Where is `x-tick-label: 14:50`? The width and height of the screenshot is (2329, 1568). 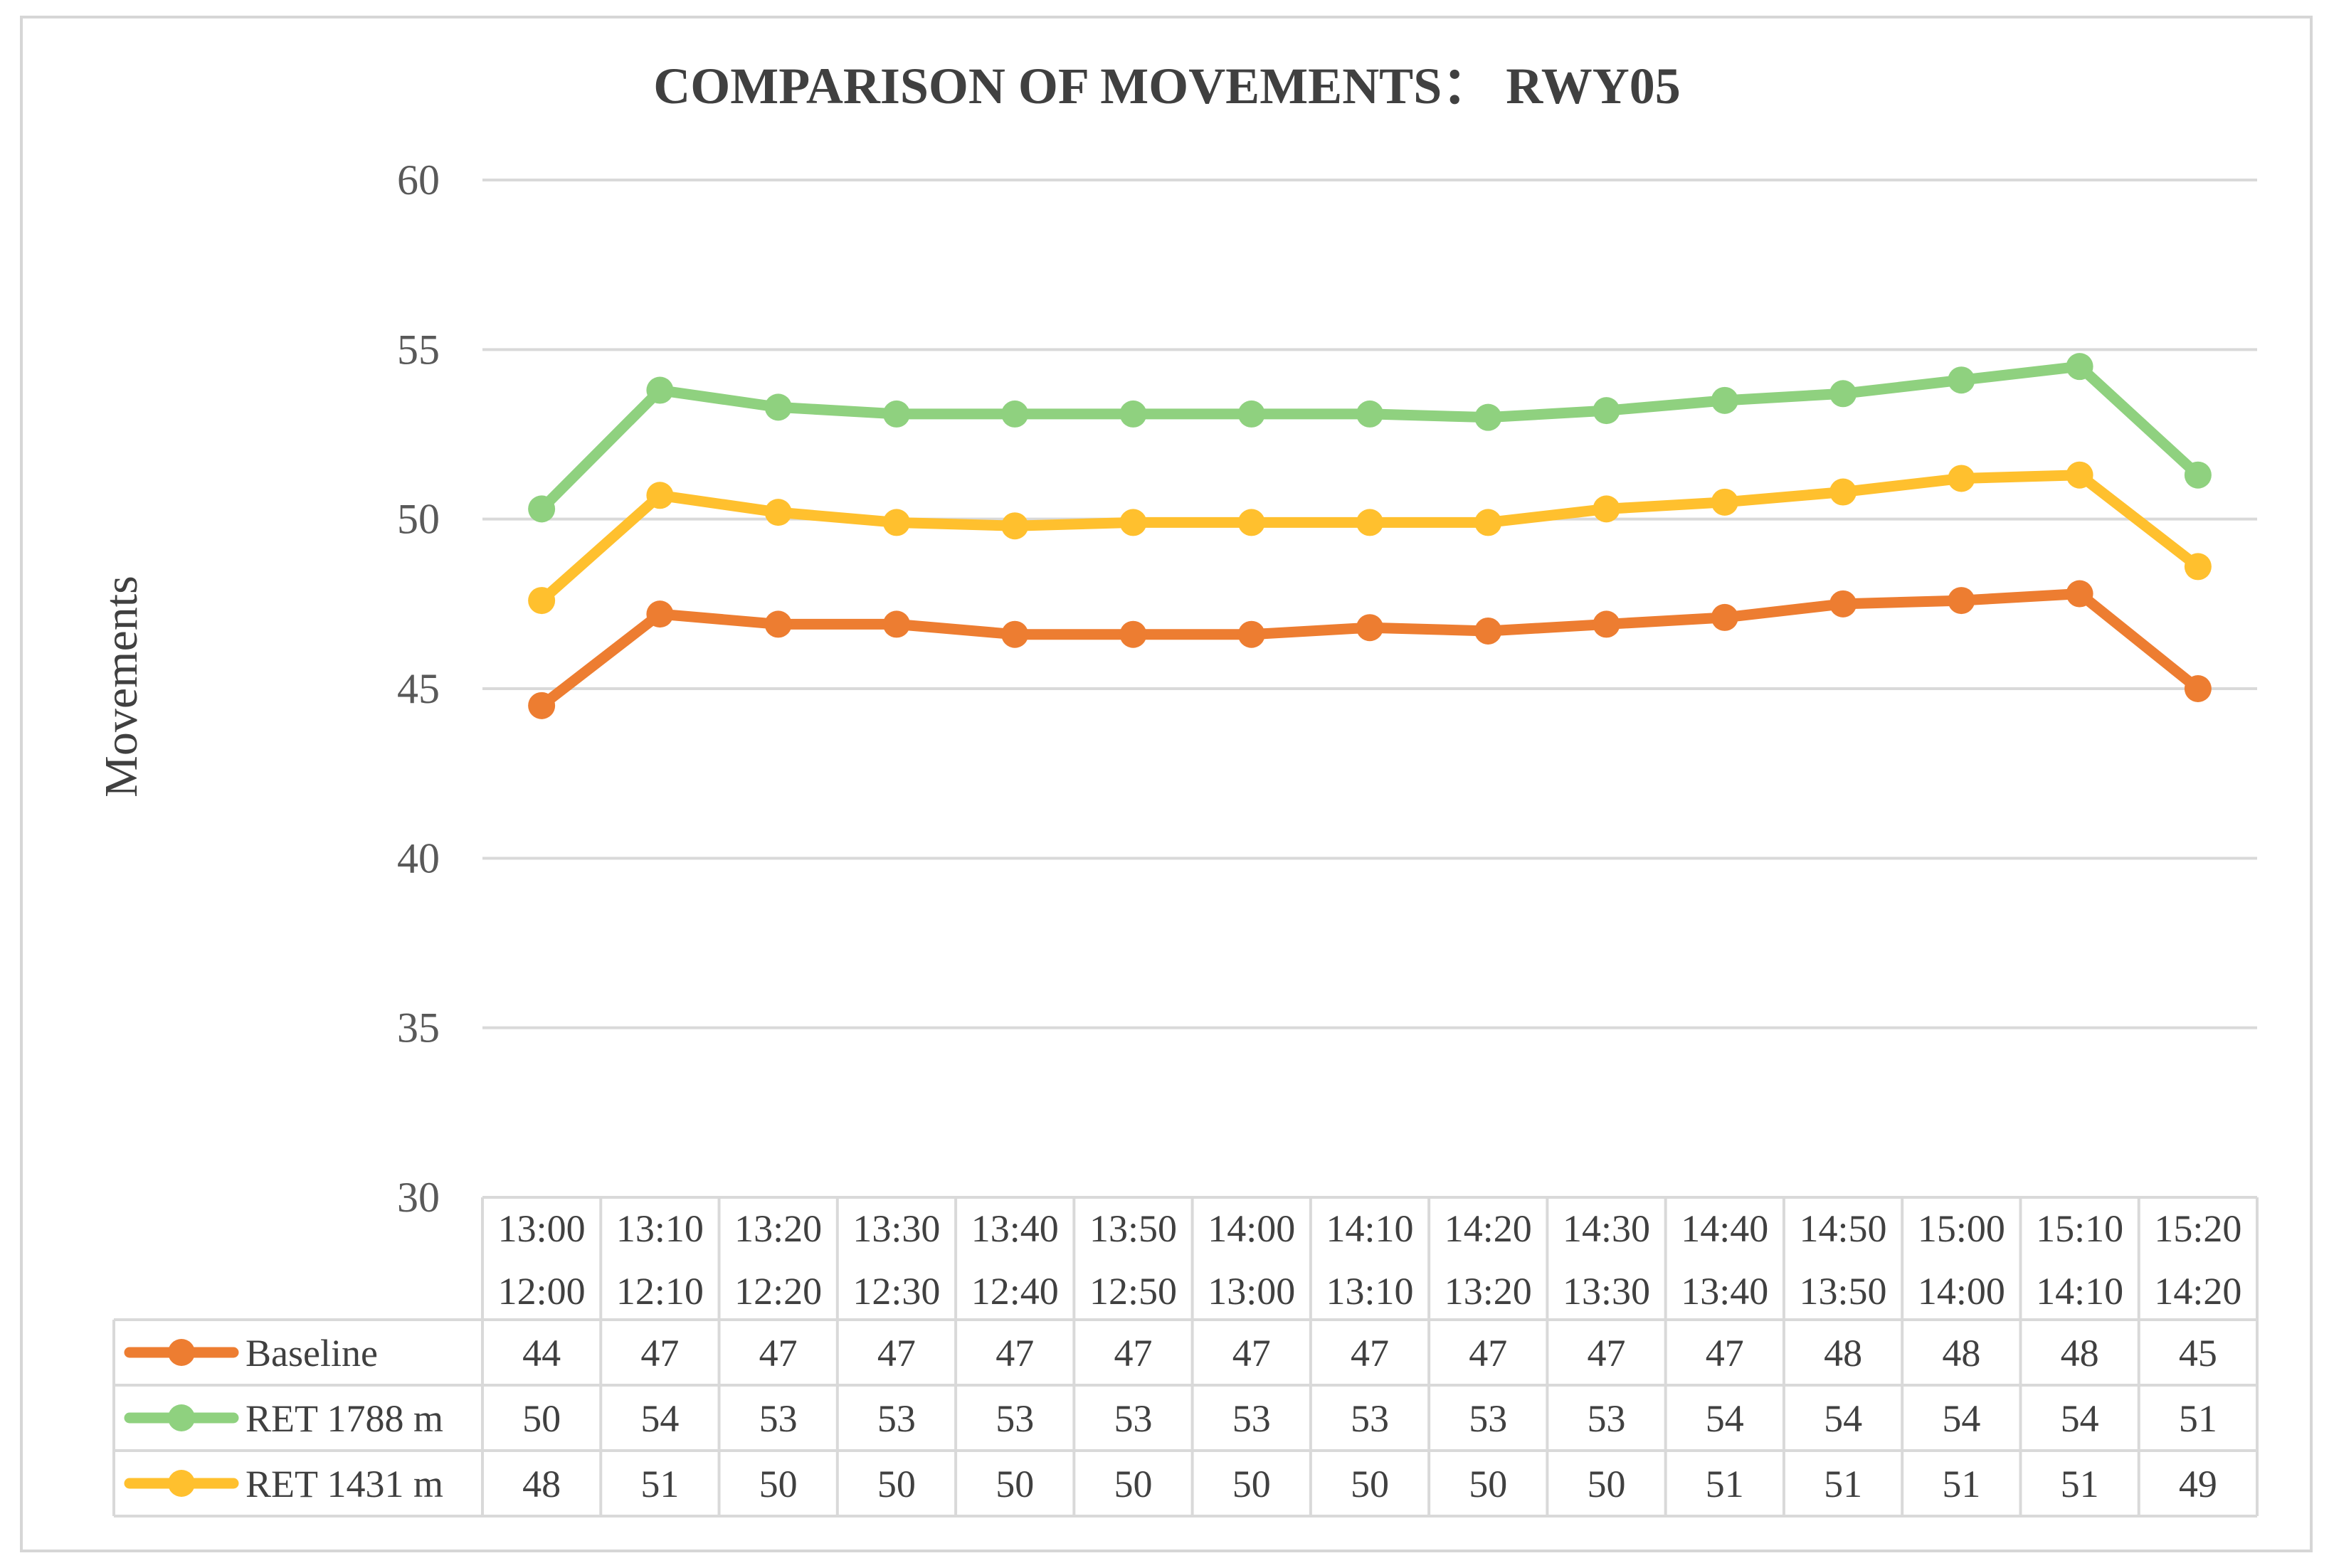 x-tick-label: 14:50 is located at coordinates (1843, 1228).